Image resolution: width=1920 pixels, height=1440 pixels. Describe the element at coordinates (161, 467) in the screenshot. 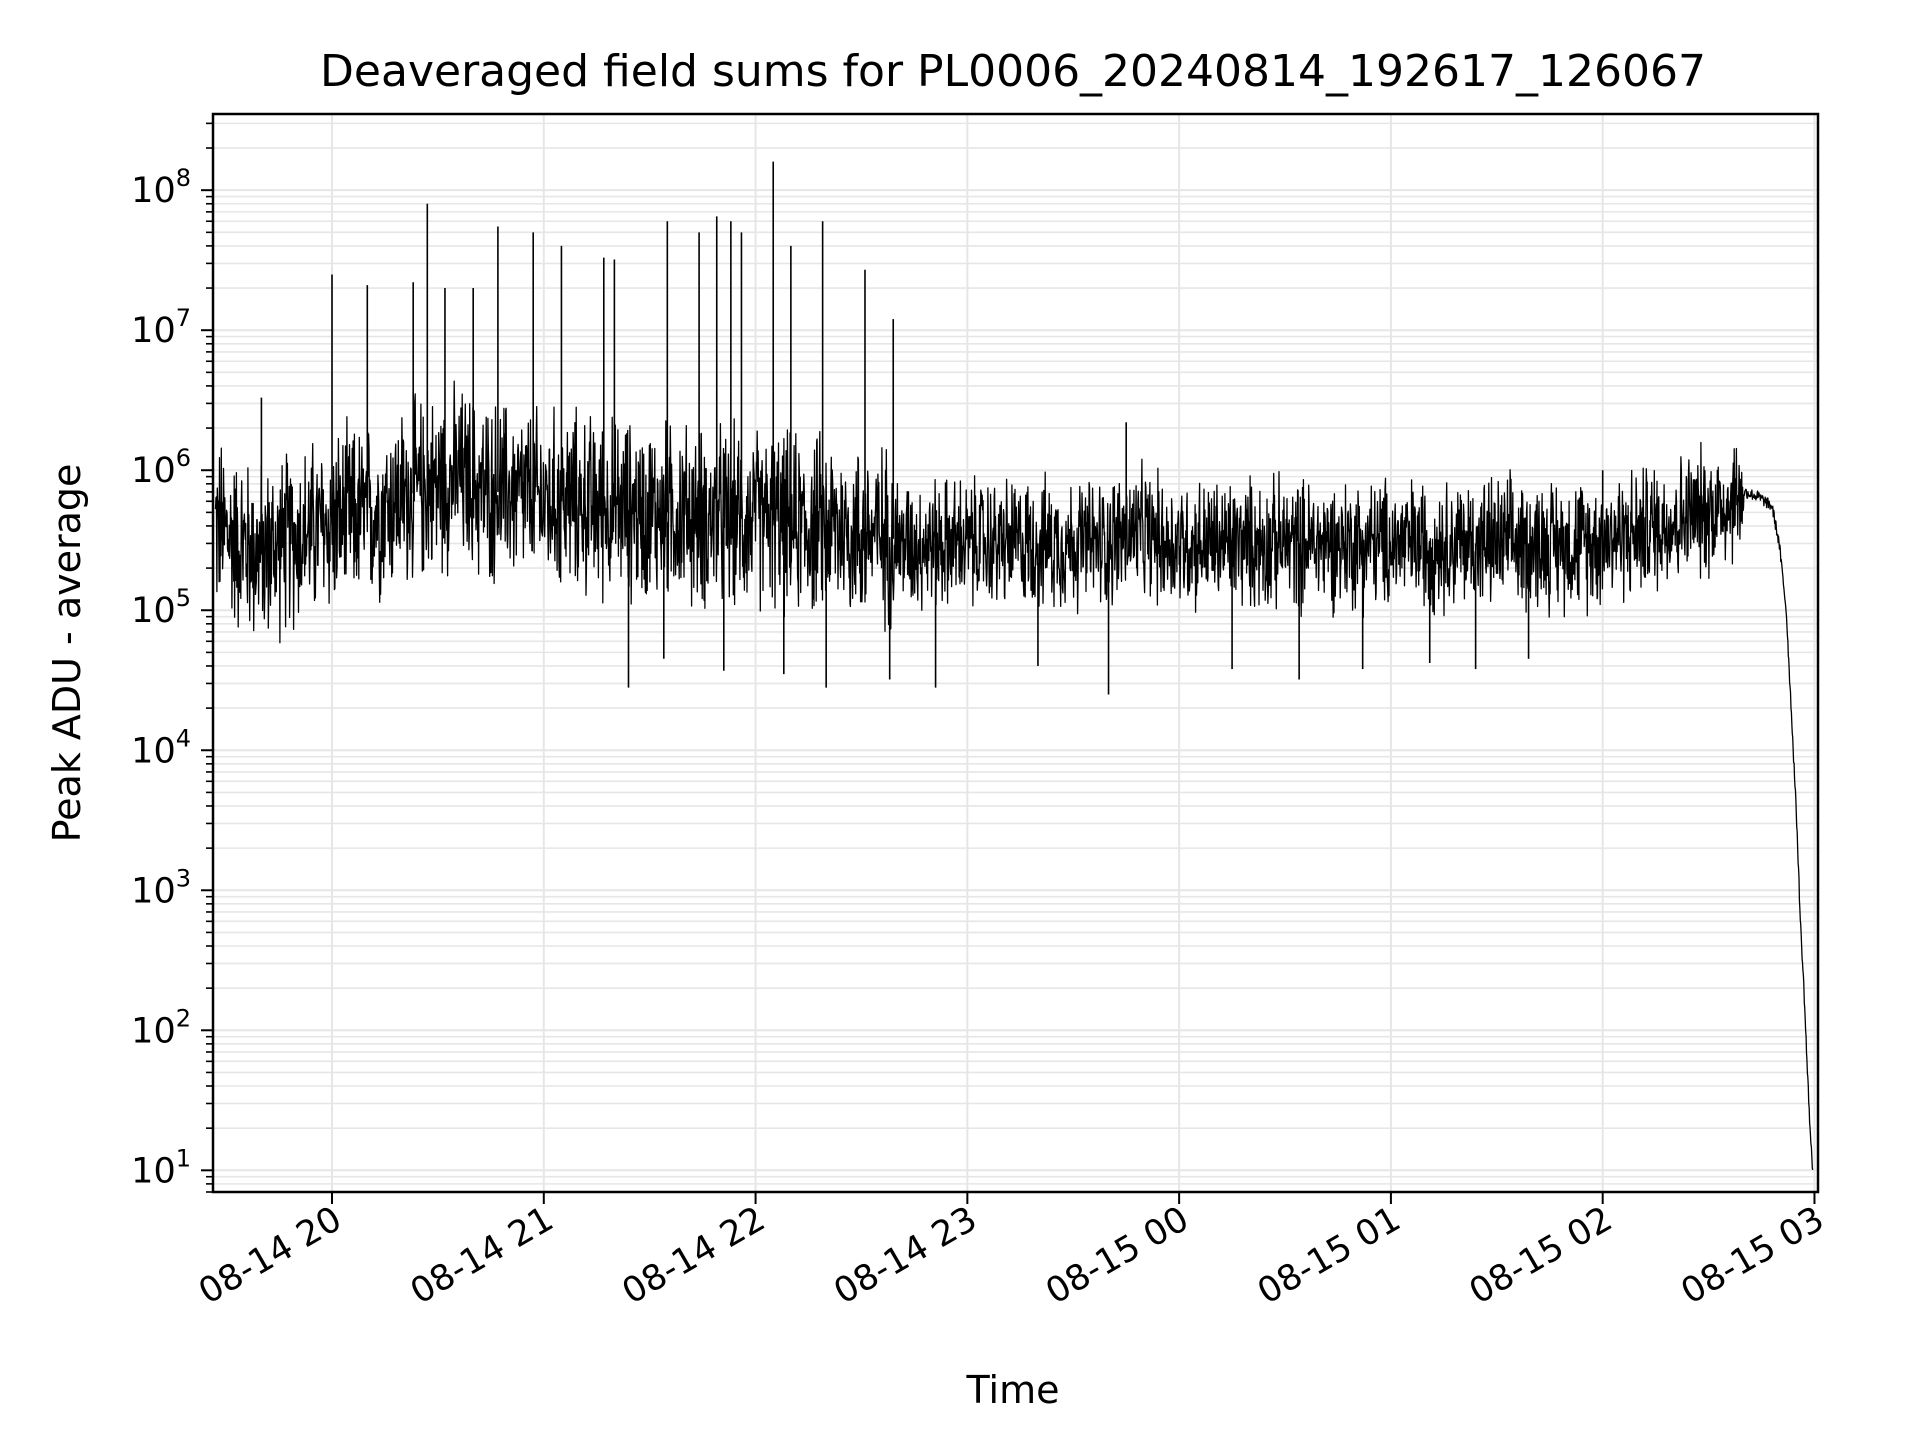

I see `y-tick-label: 10⁶` at that location.